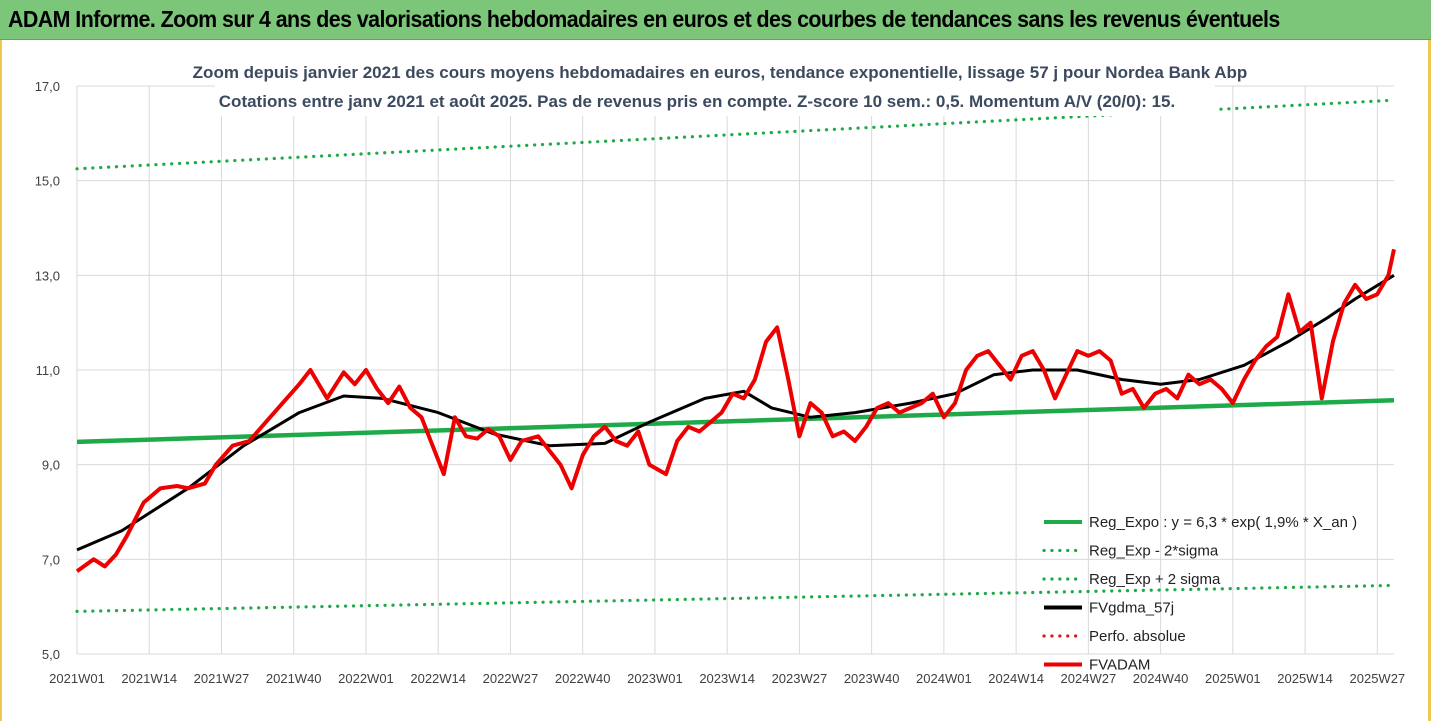 Image resolution: width=1431 pixels, height=721 pixels. I want to click on y-tick-label: 5,0, so click(51, 654).